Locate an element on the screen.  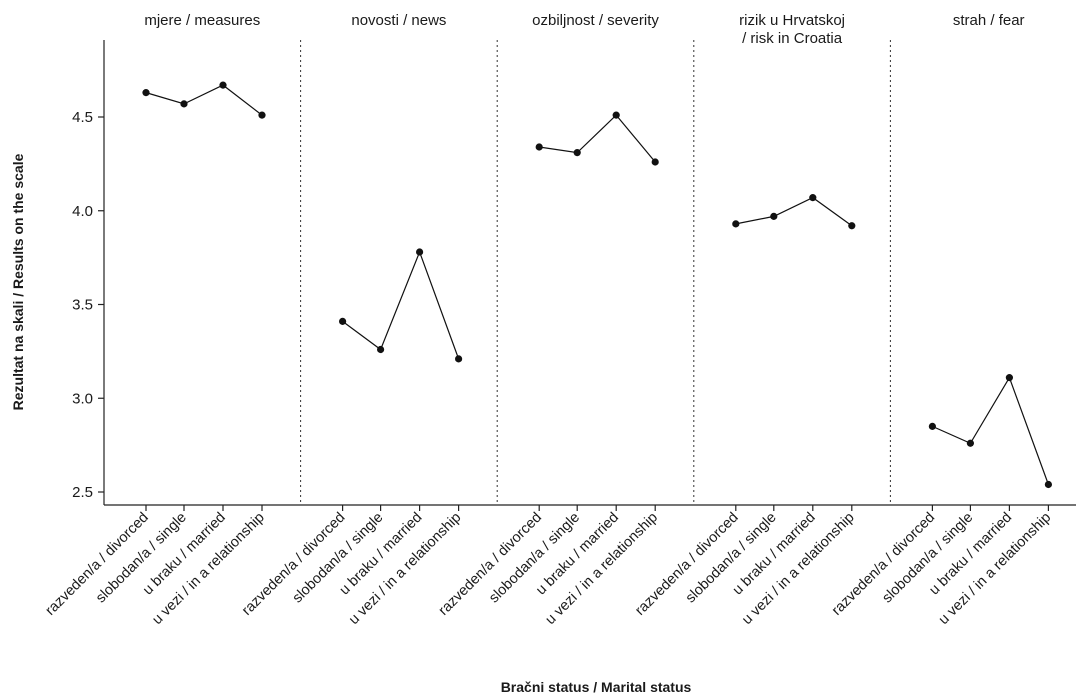
panel-title-line: rizik u Hrvatskoj is located at coordinates (792, 20).